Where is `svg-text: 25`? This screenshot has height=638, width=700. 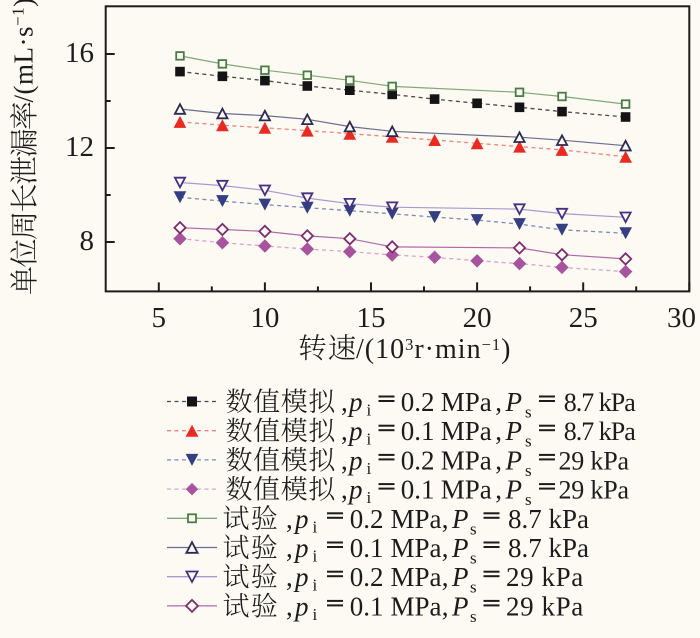 svg-text: 25 is located at coordinates (583, 318).